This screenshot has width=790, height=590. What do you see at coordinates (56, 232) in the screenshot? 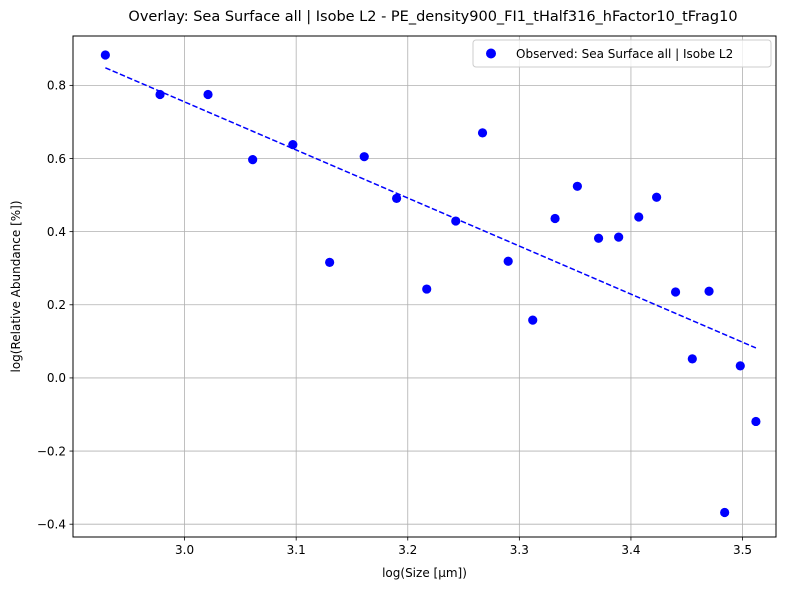
I see `y-tick-label: 0.4` at bounding box center [56, 232].